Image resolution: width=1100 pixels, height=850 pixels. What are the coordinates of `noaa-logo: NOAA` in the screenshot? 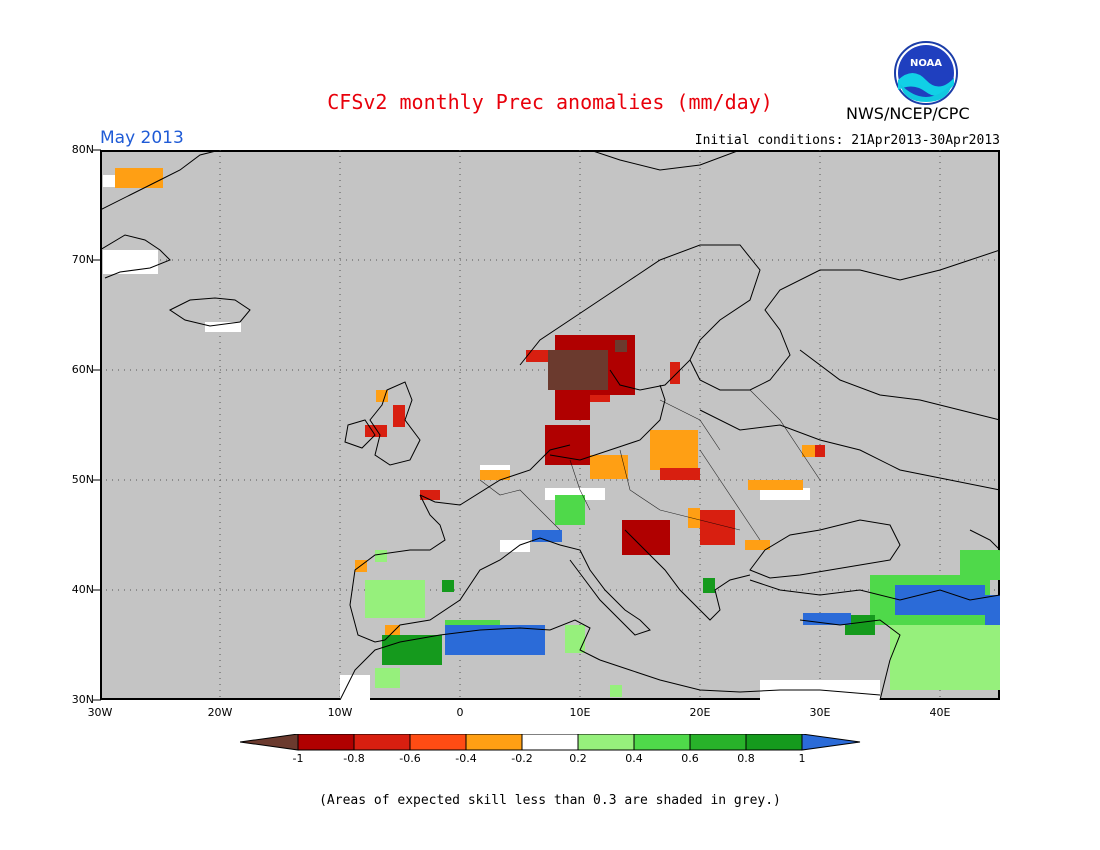 It's located at (926, 73).